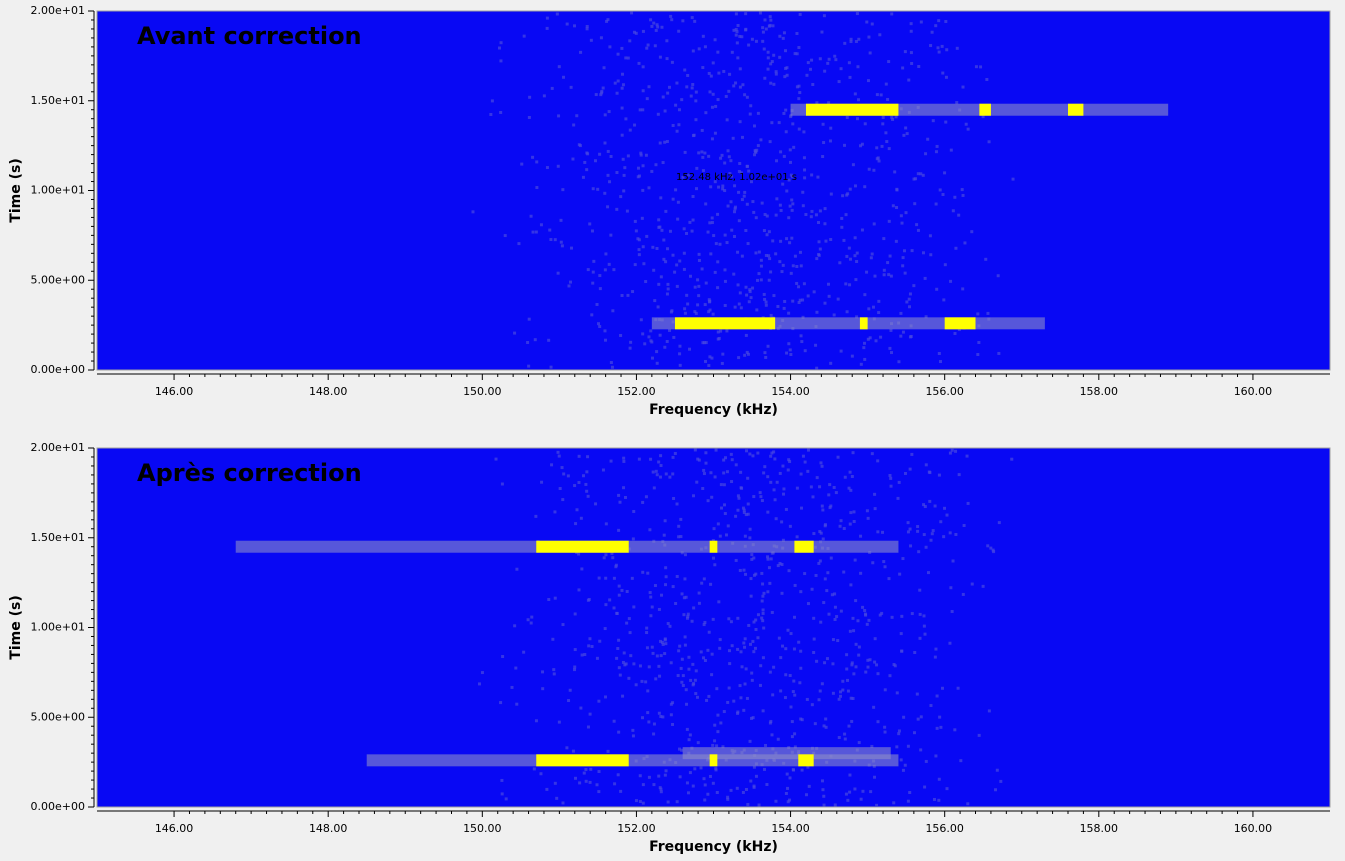 This screenshot has width=1345, height=861. I want to click on x-tick-label: 152.00, so click(636, 391).